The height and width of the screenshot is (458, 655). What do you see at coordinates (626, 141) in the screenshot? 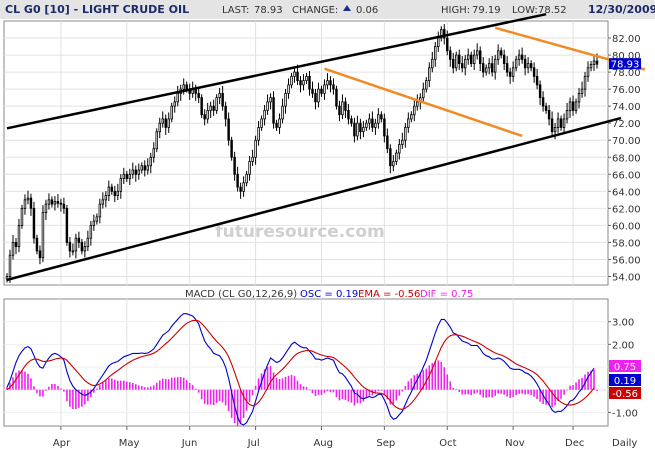
I see `price-tick-label: 70.00` at bounding box center [626, 141].